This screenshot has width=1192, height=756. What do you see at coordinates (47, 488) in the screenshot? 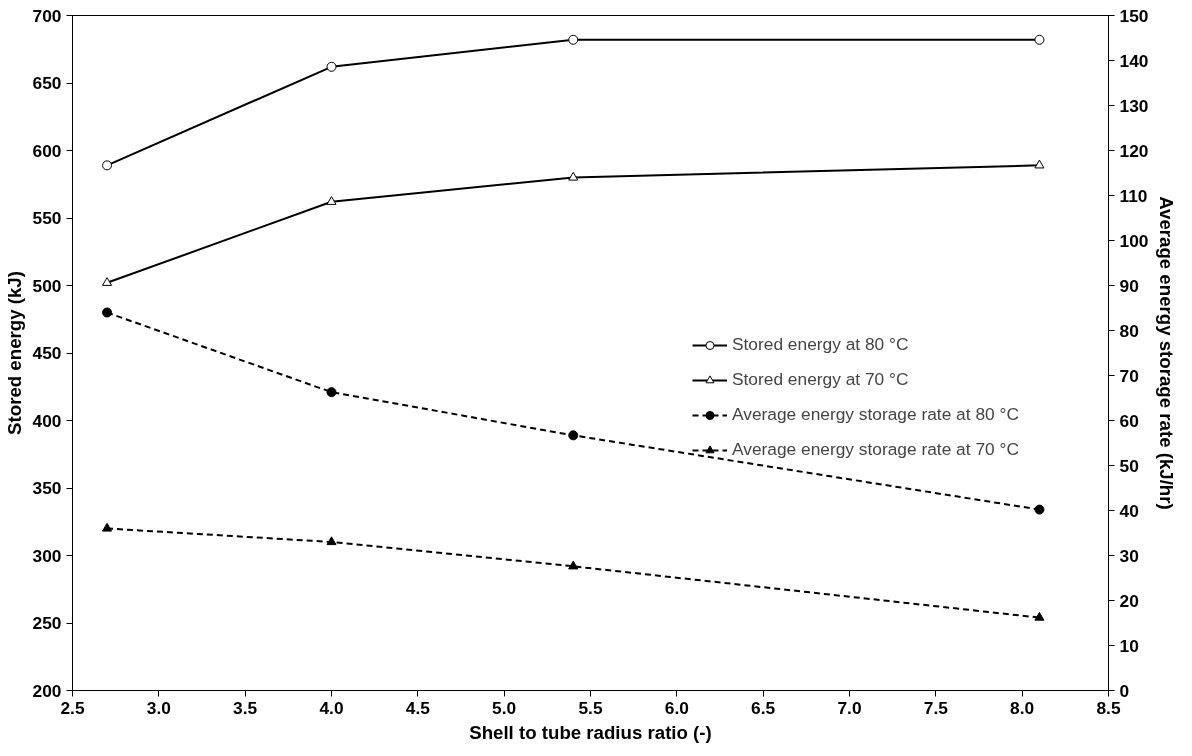
I see `y-tick-label: 350` at bounding box center [47, 488].